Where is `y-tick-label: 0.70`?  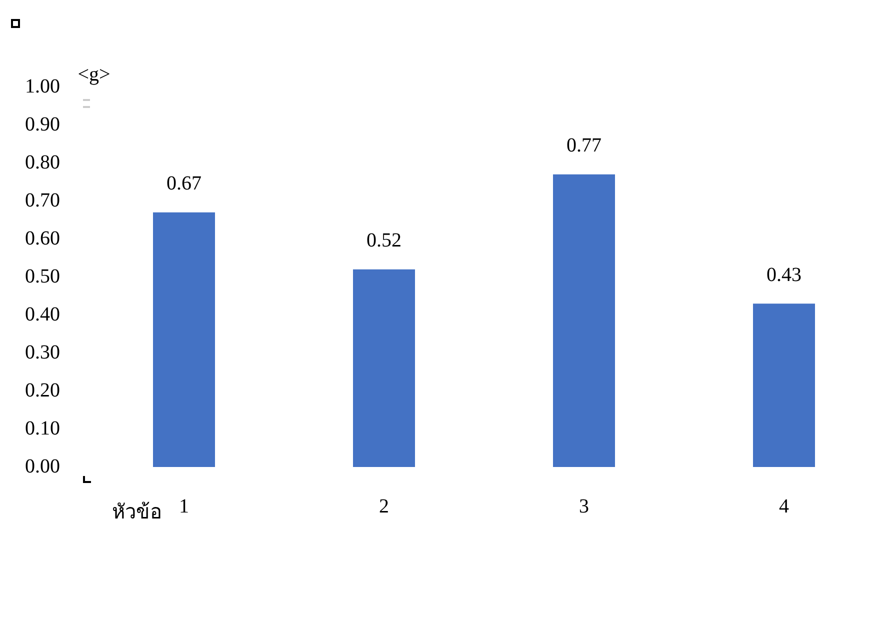
y-tick-label: 0.70 is located at coordinates (42, 200).